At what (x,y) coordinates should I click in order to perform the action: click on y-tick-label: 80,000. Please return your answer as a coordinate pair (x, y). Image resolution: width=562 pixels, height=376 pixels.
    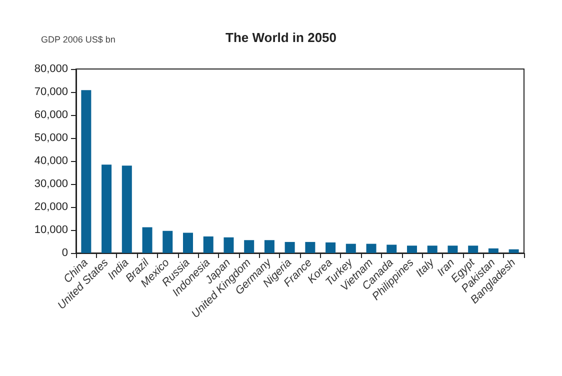
    Looking at the image, I should click on (51, 69).